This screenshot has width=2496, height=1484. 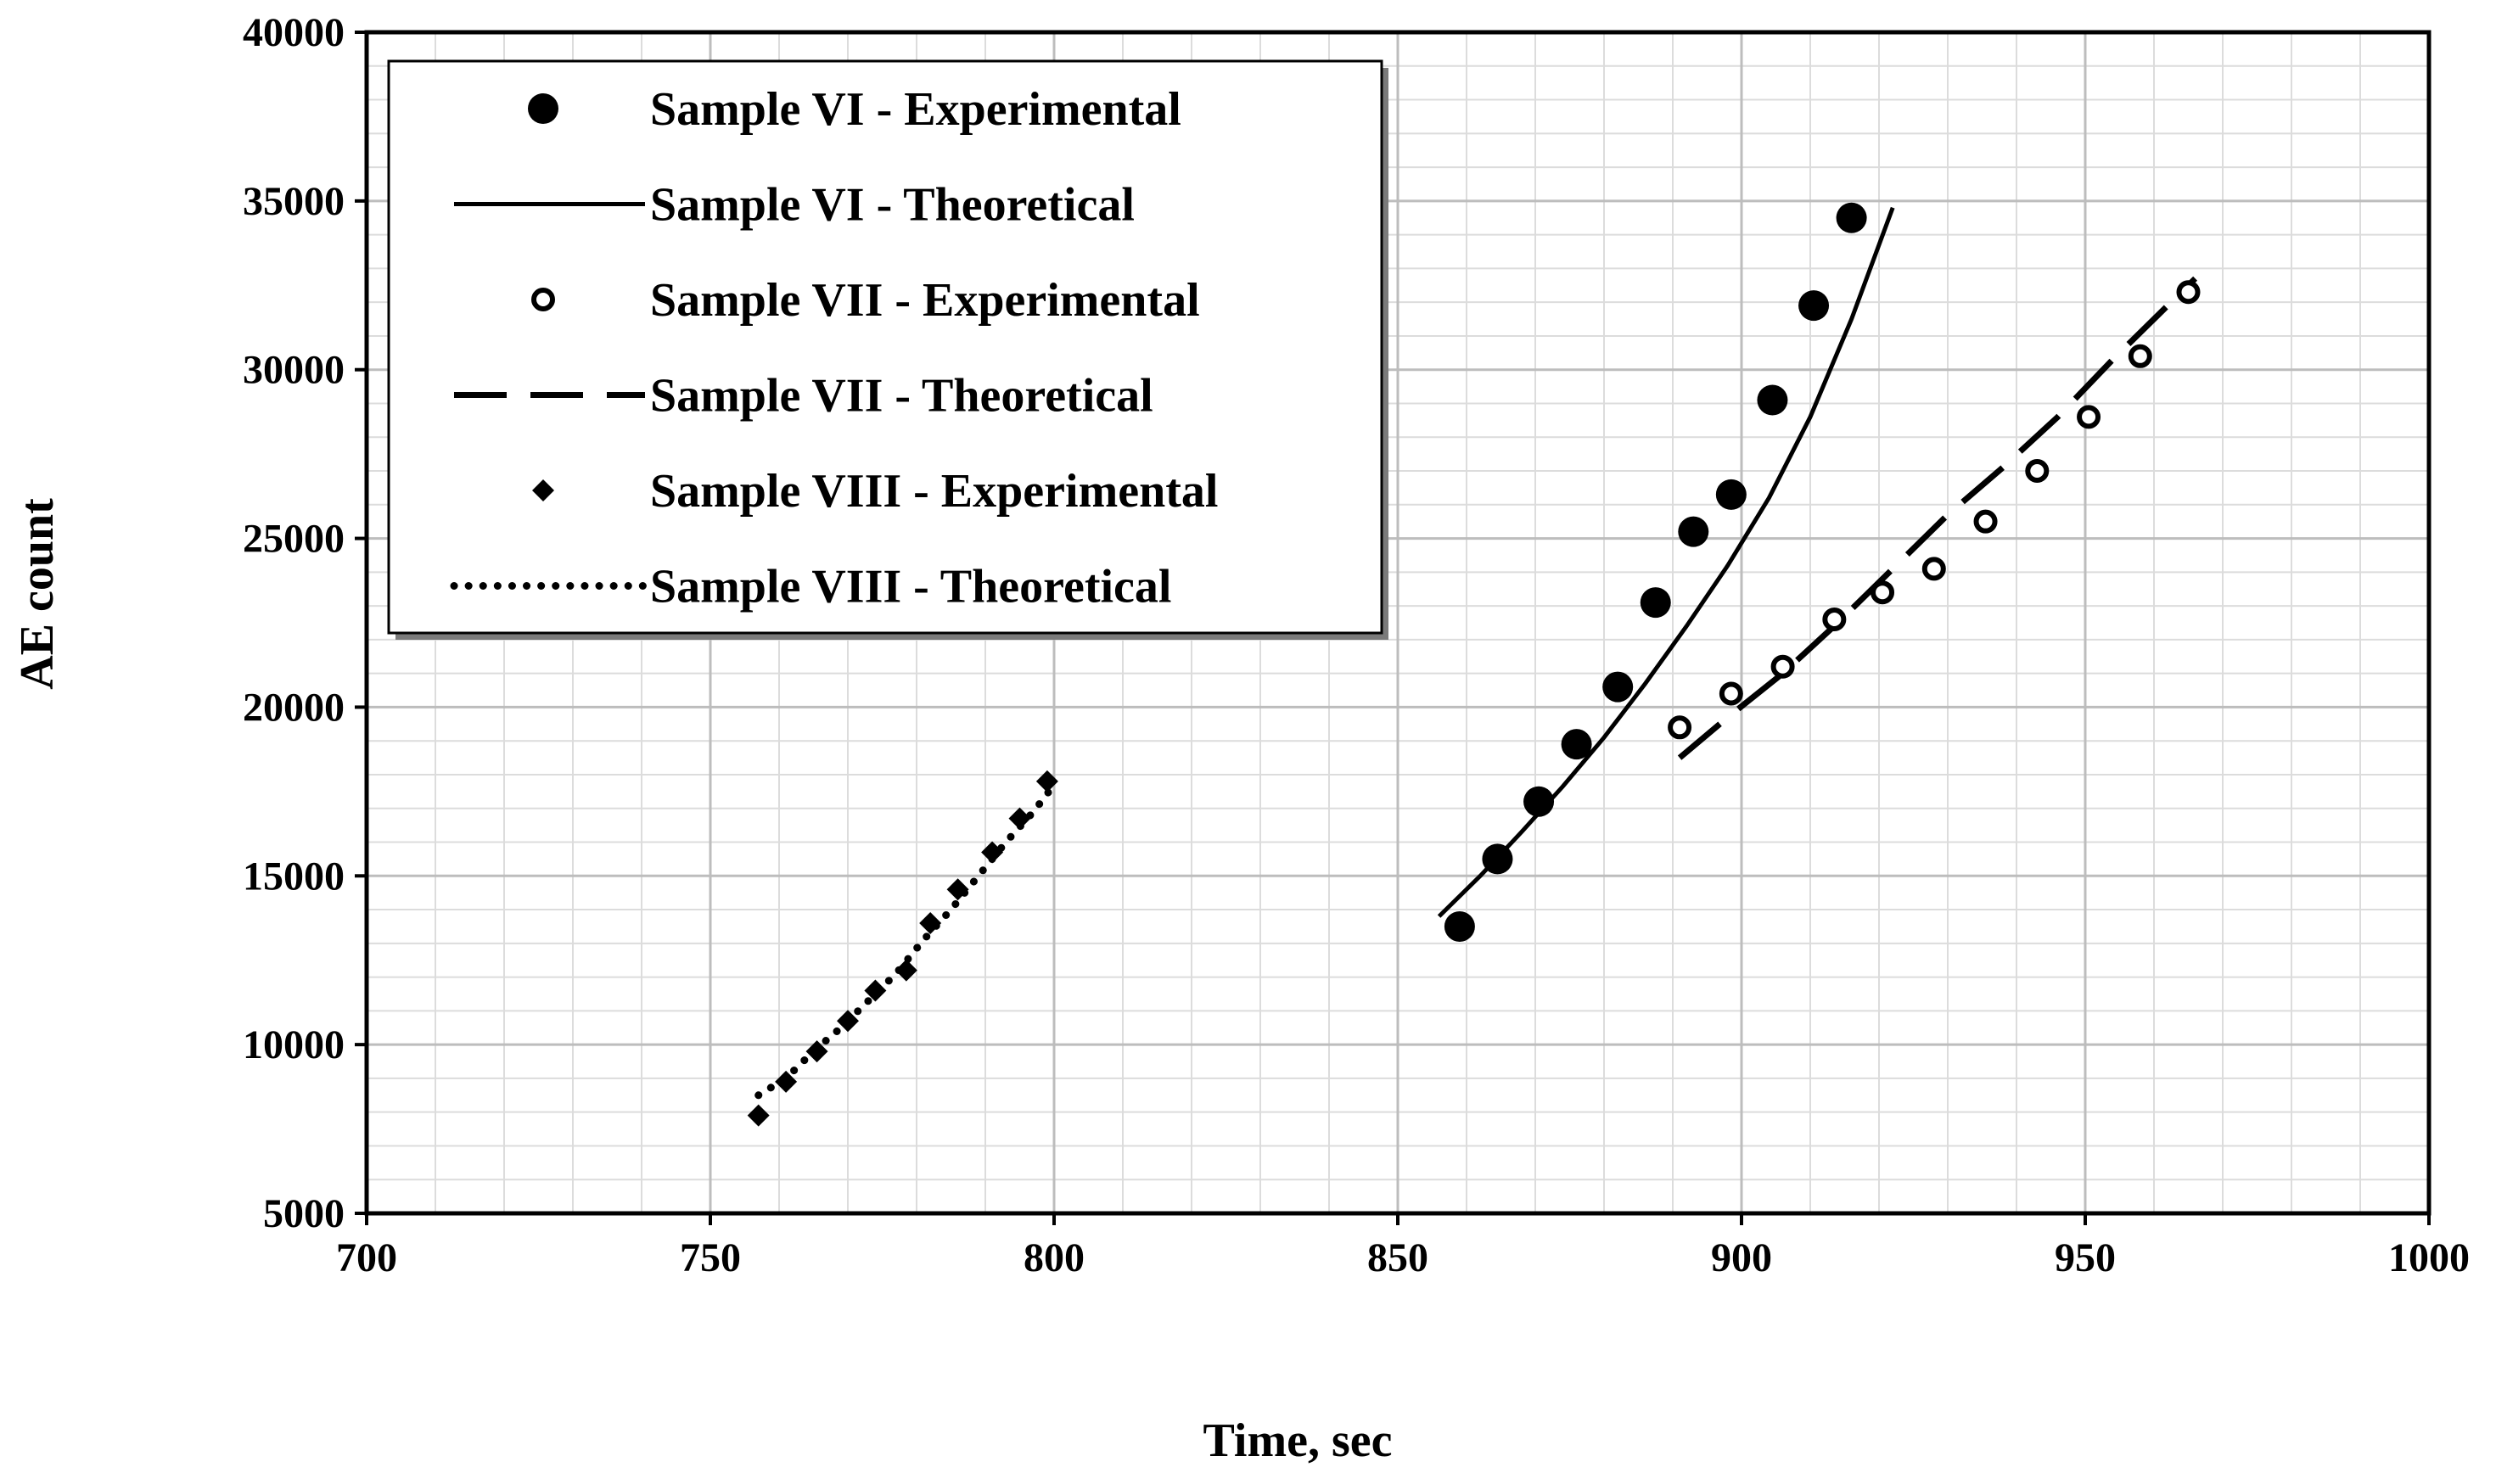 I want to click on series-sample-viii-experimental, so click(x=902, y=948).